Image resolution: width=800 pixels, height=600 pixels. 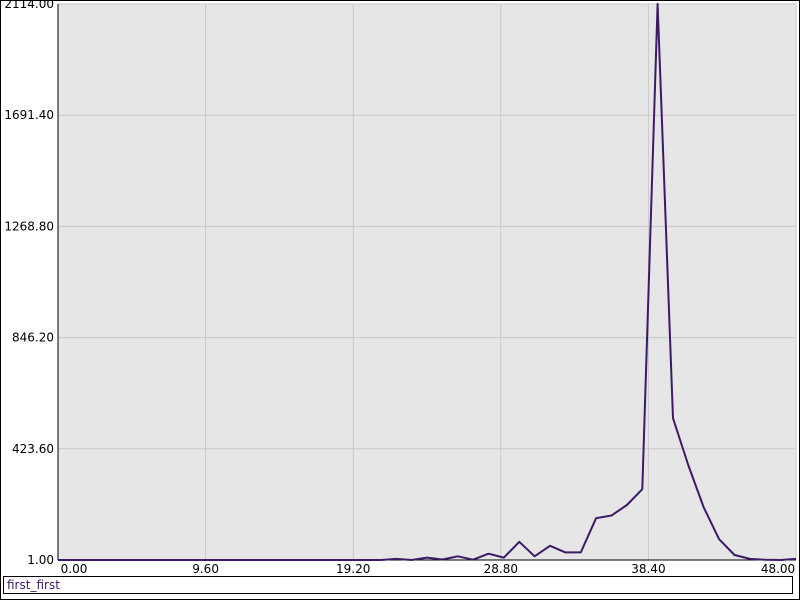 I want to click on x-axis-ticks: 0.00 9.60 19.20 28.80 38.40 48.00, so click(x=428, y=569).